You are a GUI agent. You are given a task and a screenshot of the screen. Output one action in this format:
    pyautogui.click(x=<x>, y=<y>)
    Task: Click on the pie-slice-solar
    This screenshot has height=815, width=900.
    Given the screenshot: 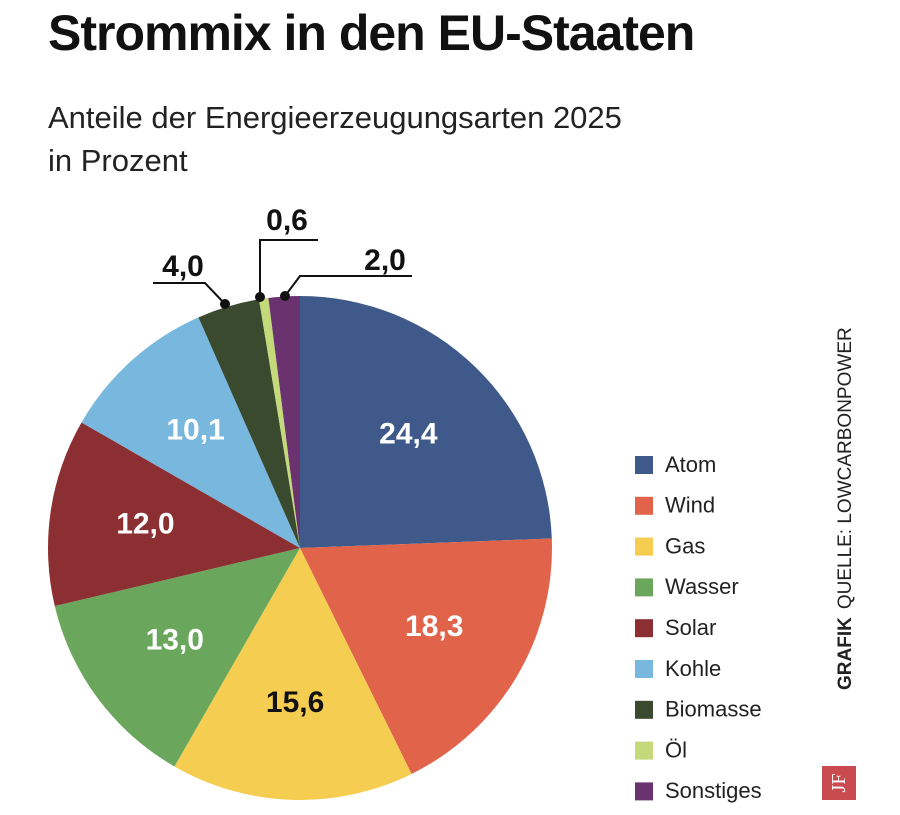 What is the action you would take?
    pyautogui.click(x=174, y=514)
    